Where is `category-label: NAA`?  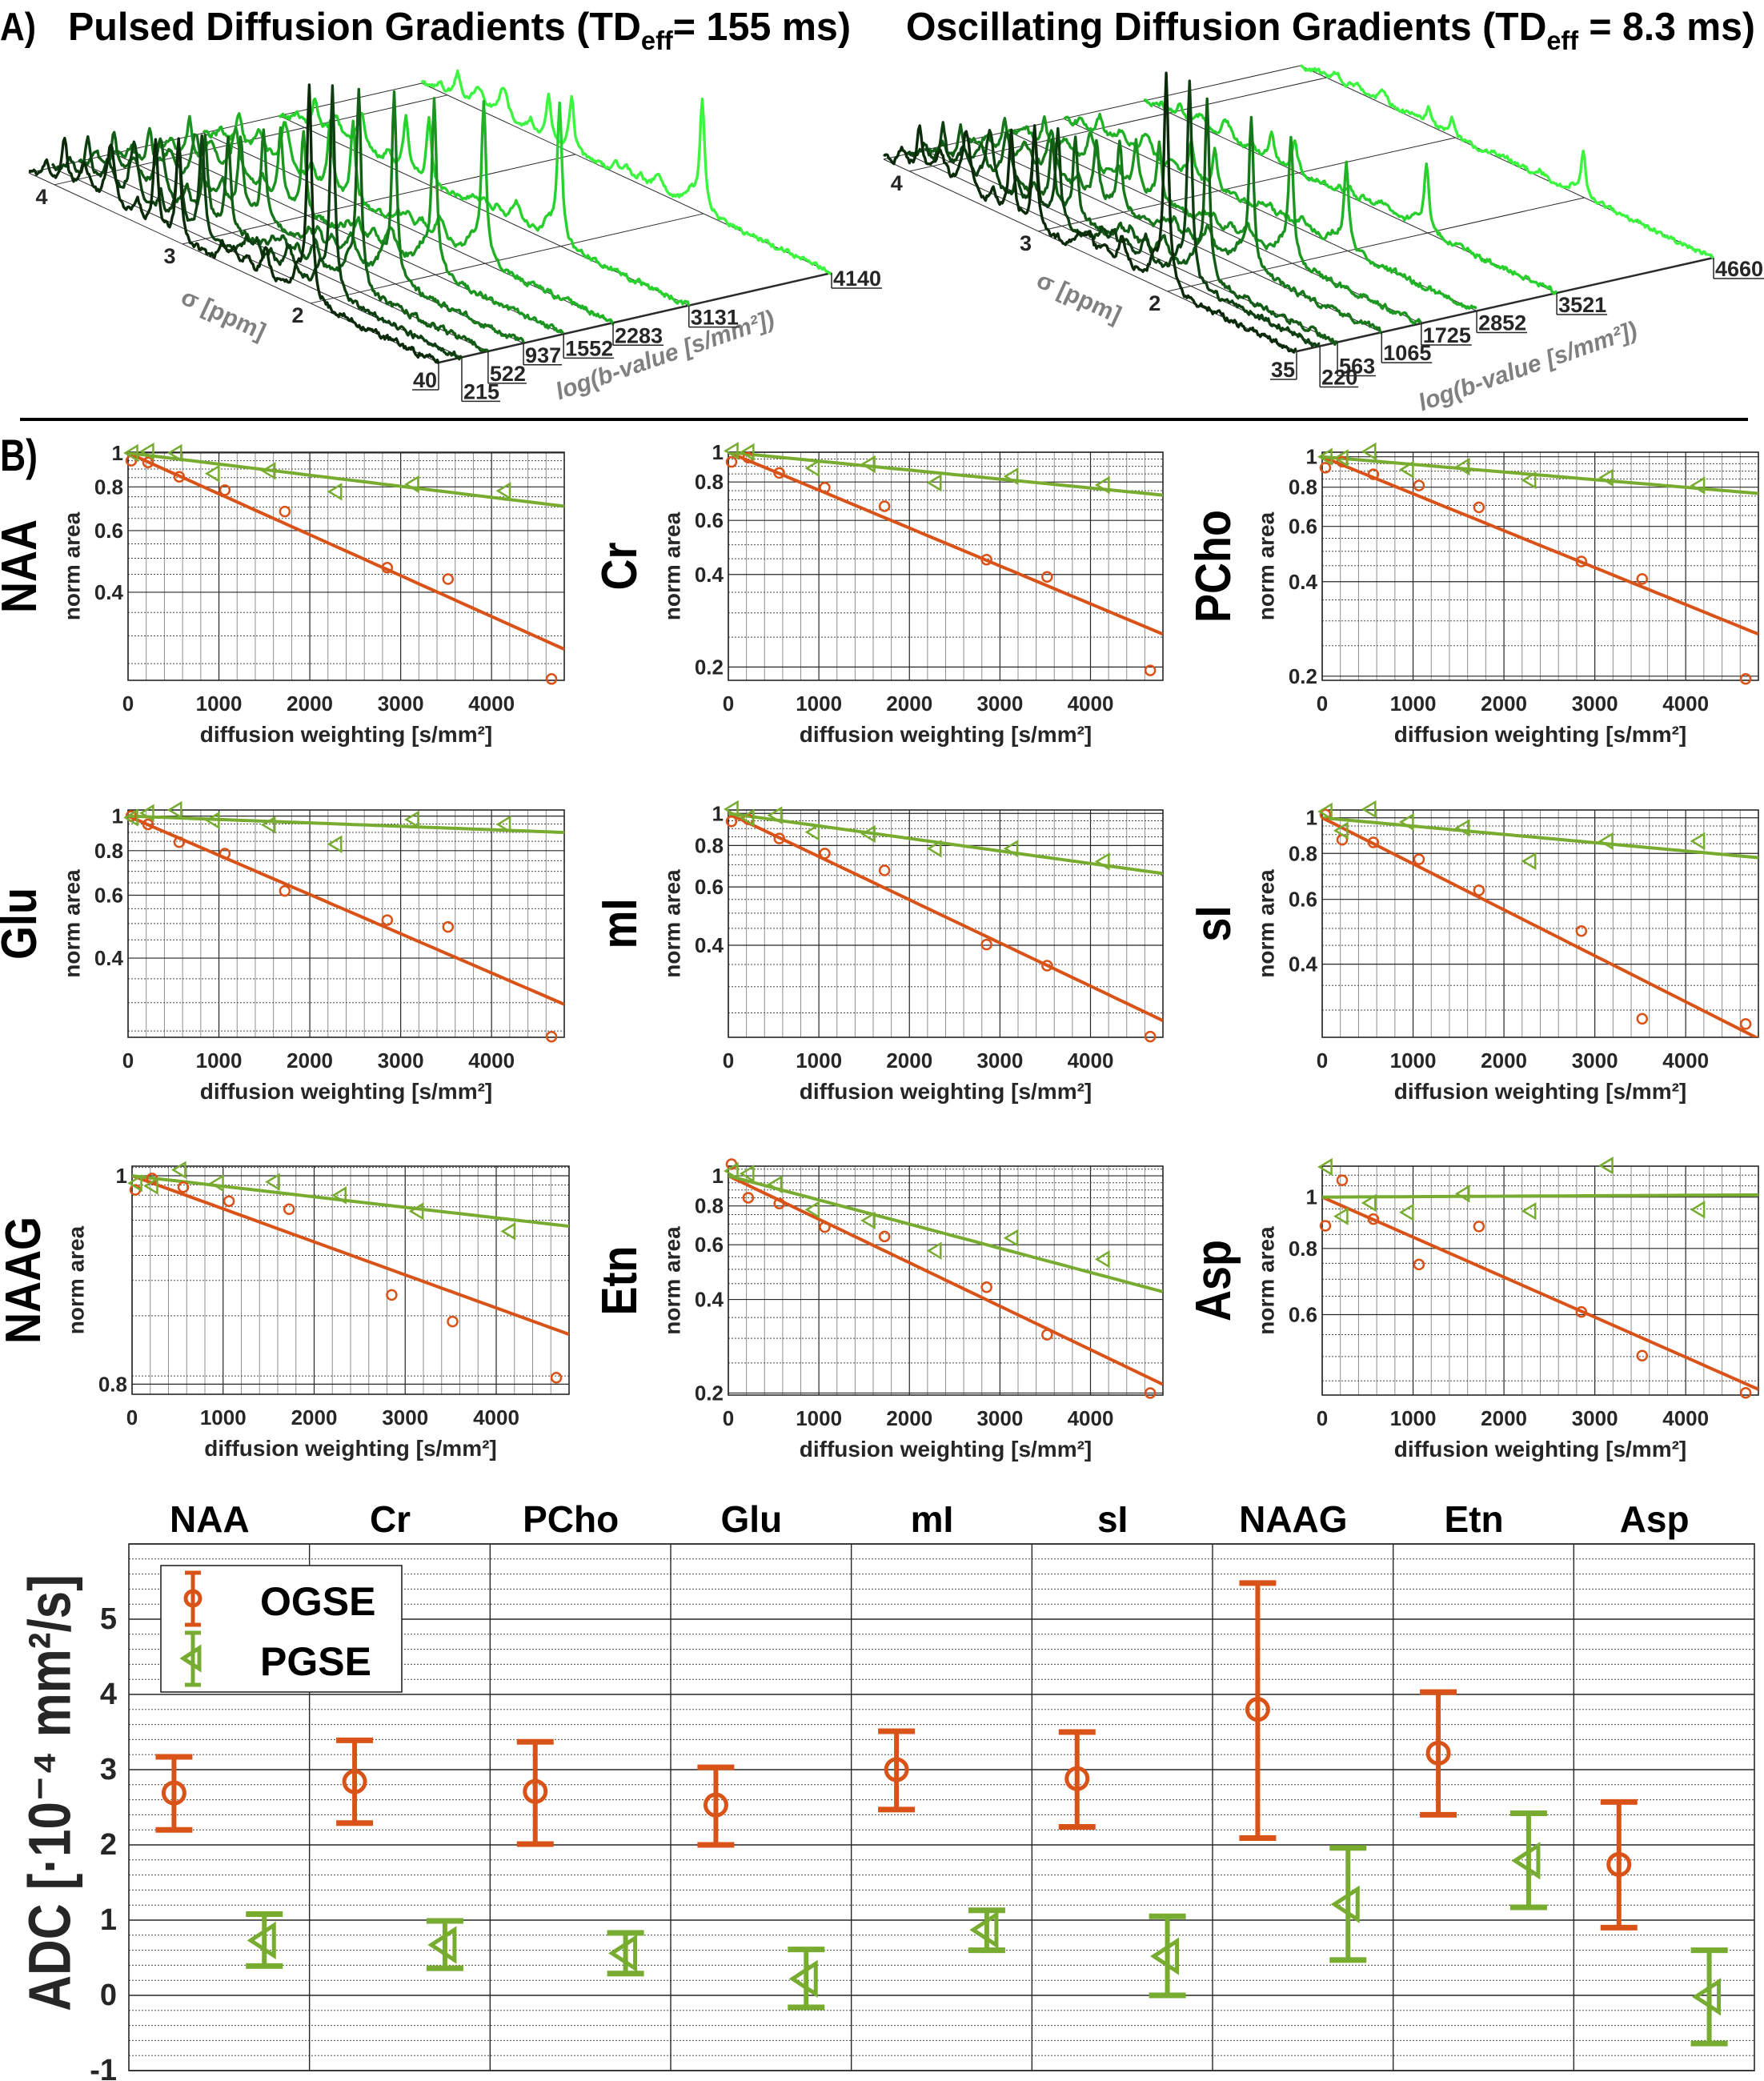 category-label: NAA is located at coordinates (210, 1519).